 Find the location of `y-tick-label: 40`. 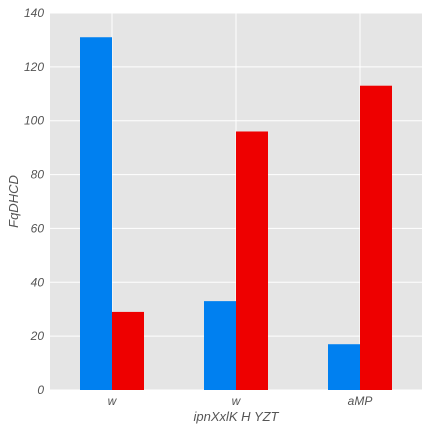

y-tick-label: 40 is located at coordinates (38, 282).